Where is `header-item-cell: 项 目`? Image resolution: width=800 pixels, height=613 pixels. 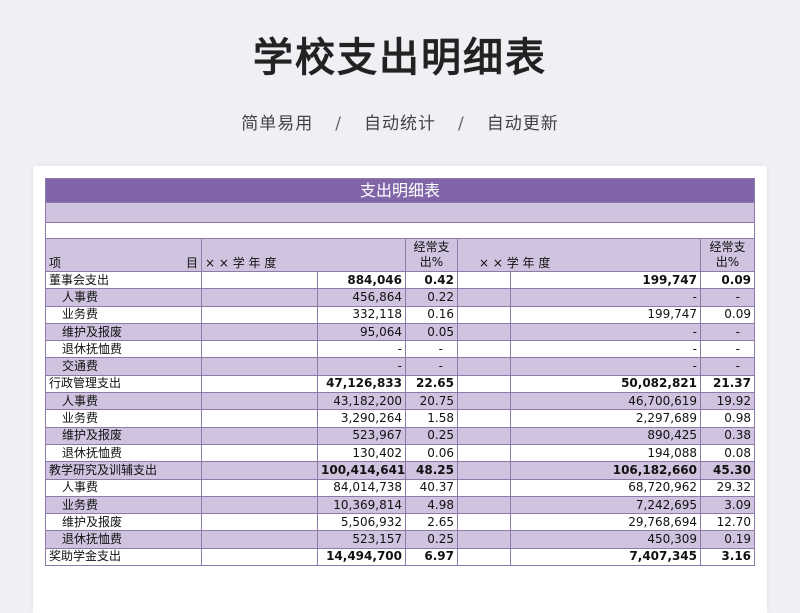 header-item-cell: 项 目 is located at coordinates (123, 255).